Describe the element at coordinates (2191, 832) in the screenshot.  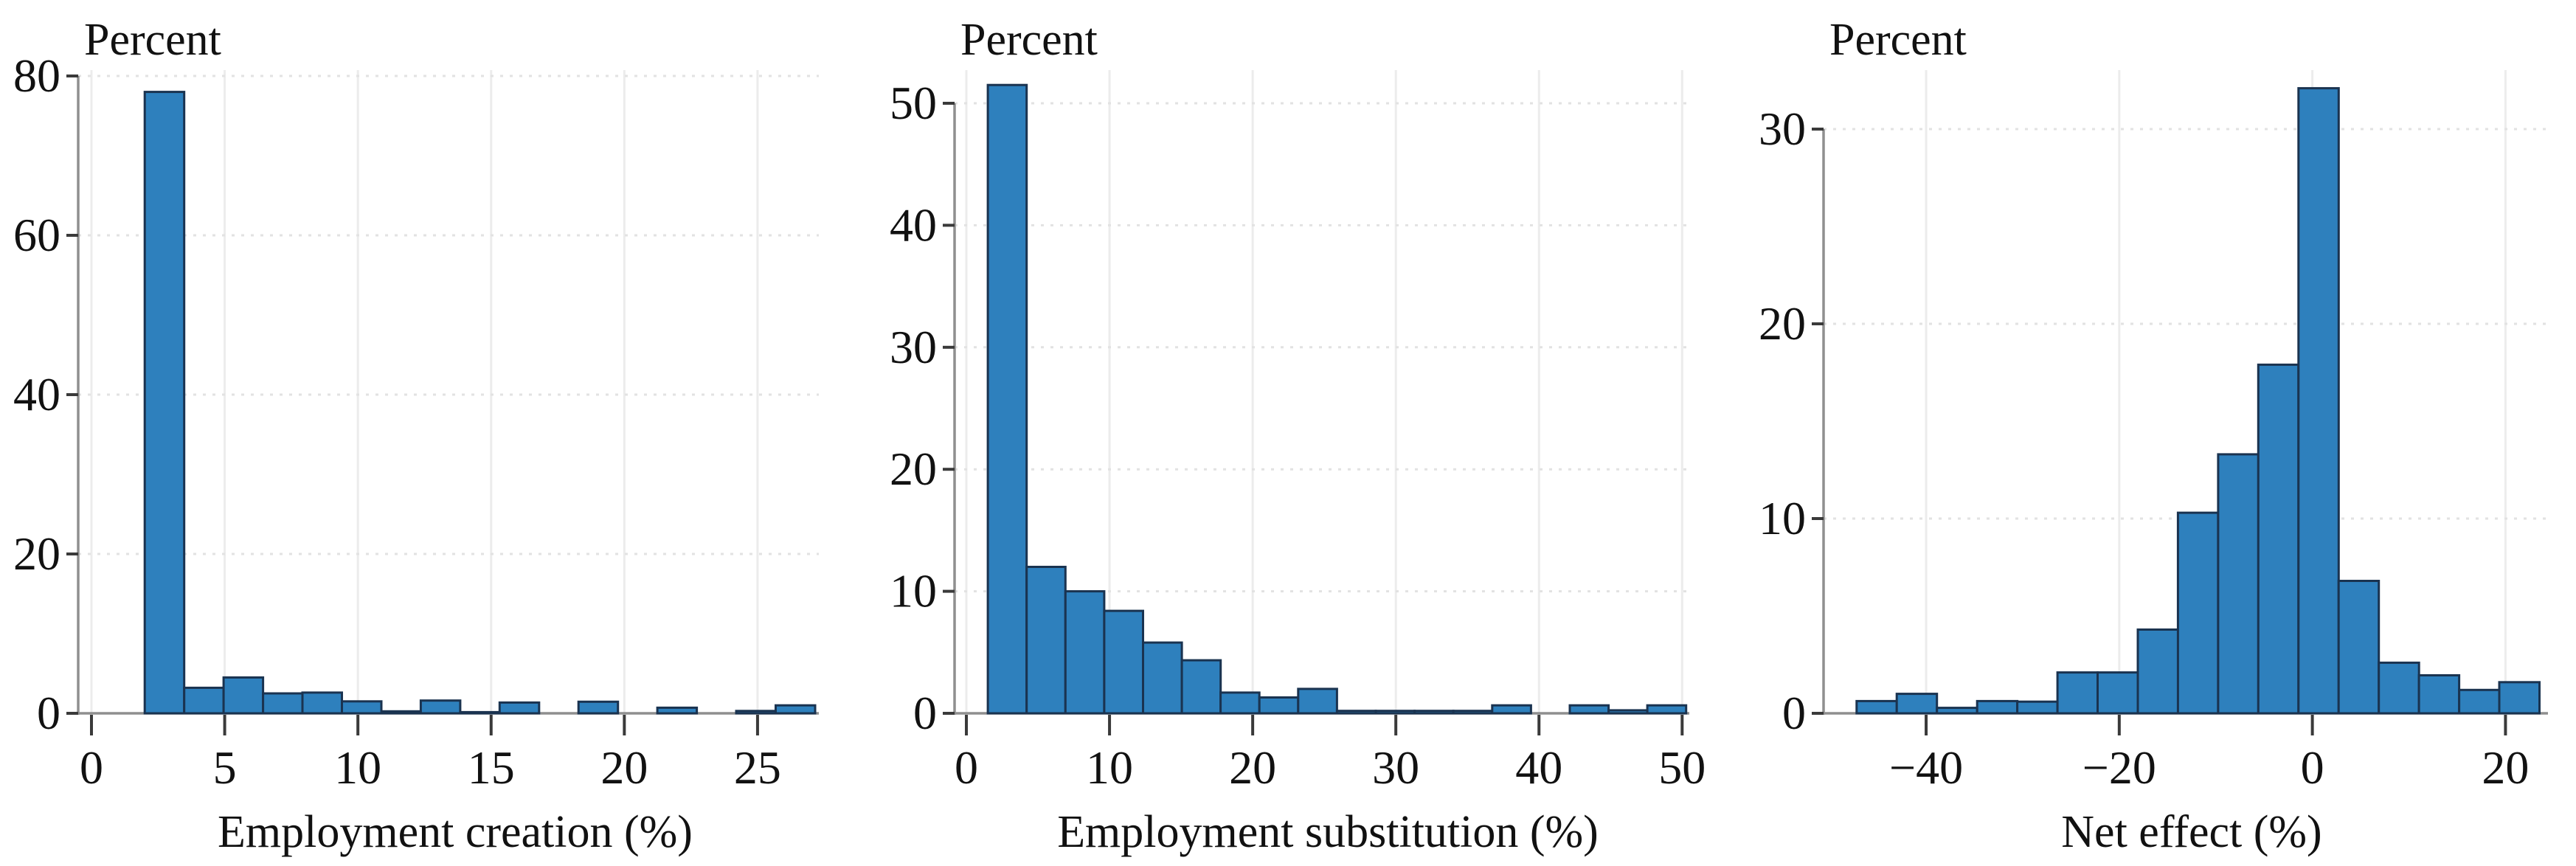
I see `x-axis-title: Net effect (%)` at that location.